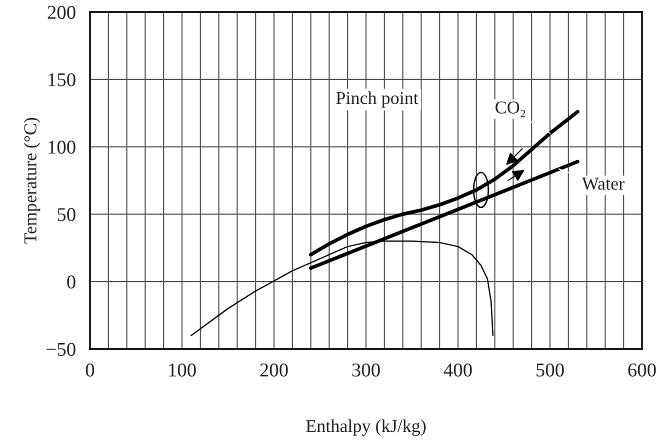 The height and width of the screenshot is (445, 660). Describe the element at coordinates (62, 147) in the screenshot. I see `y-tick-label: 100` at that location.